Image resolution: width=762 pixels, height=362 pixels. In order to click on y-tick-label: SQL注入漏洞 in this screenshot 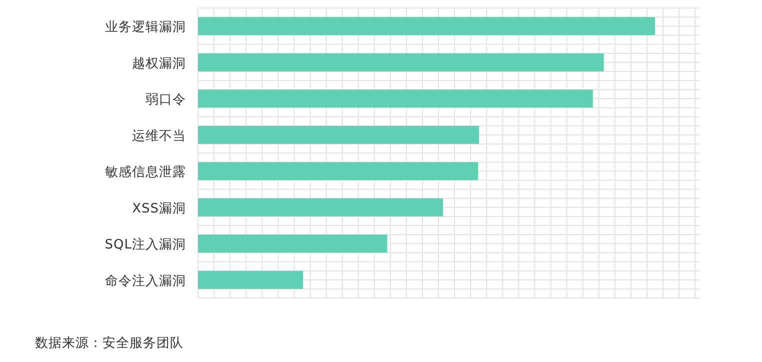, I will do `click(145, 245)`.